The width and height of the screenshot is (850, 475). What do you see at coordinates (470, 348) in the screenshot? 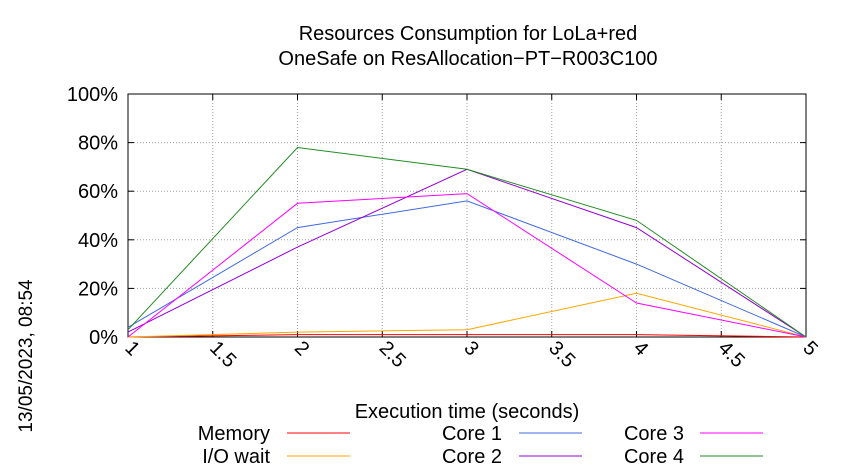
I see `x-tick-label: 3` at bounding box center [470, 348].